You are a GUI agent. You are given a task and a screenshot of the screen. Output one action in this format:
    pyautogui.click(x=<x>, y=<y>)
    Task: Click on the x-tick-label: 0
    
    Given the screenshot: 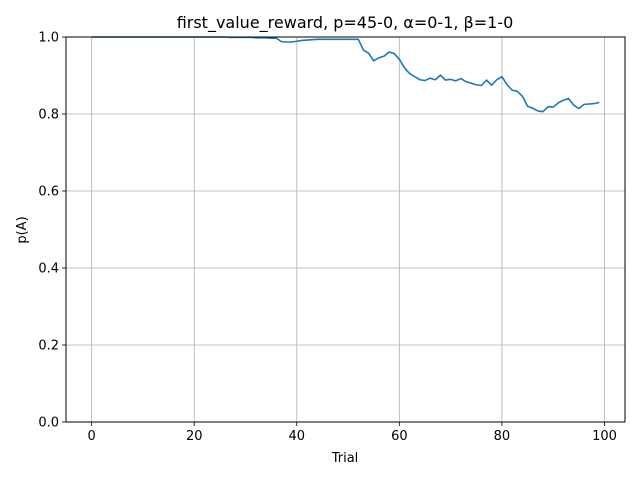 What is the action you would take?
    pyautogui.click(x=92, y=436)
    